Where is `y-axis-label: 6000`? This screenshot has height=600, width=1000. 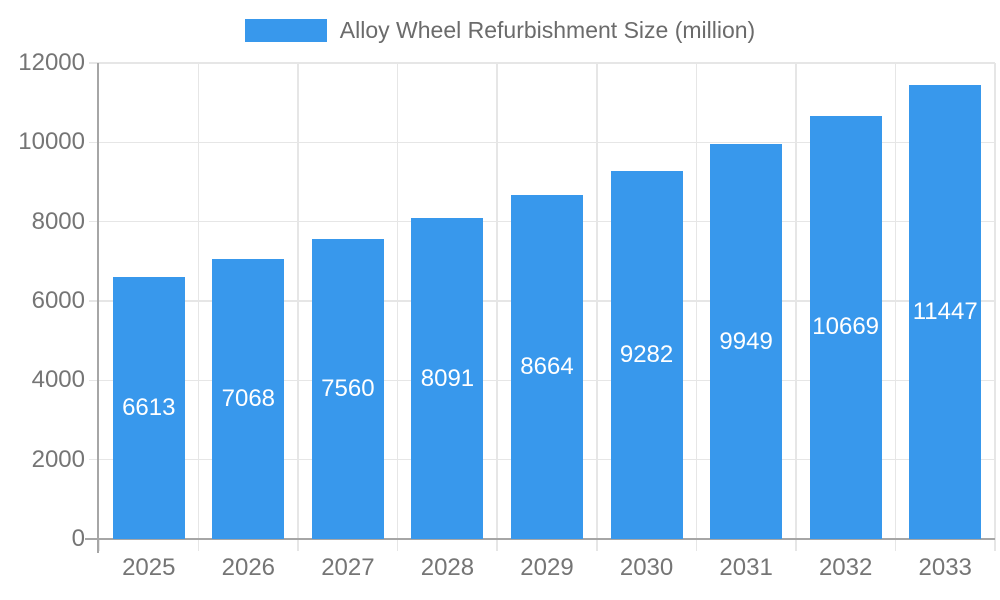 y-axis-label: 6000 is located at coordinates (58, 300).